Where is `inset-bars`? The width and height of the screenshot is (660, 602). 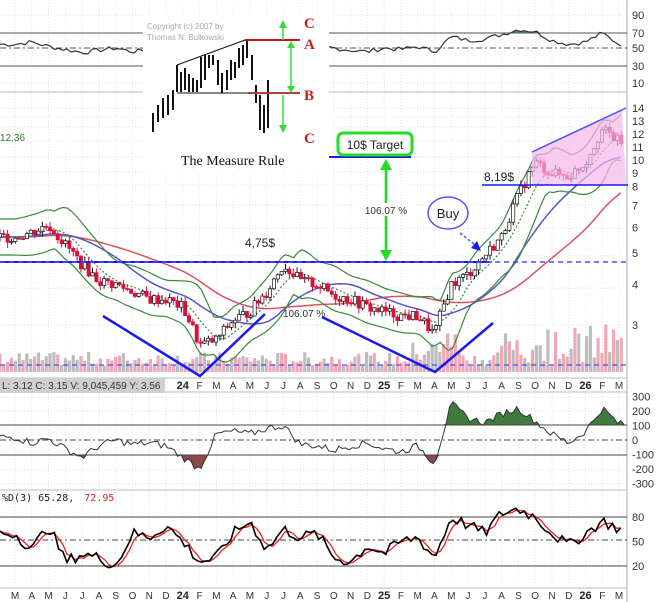
inset-bars is located at coordinates (210, 86).